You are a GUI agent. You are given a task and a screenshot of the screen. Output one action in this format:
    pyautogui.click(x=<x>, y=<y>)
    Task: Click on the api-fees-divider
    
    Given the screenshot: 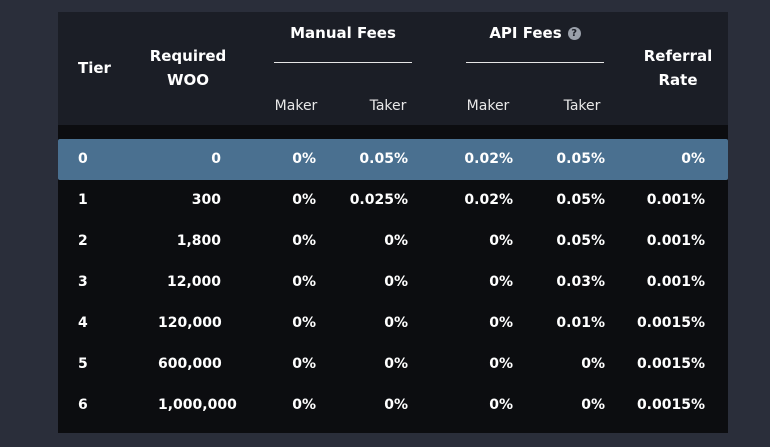 What is the action you would take?
    pyautogui.click(x=535, y=62)
    